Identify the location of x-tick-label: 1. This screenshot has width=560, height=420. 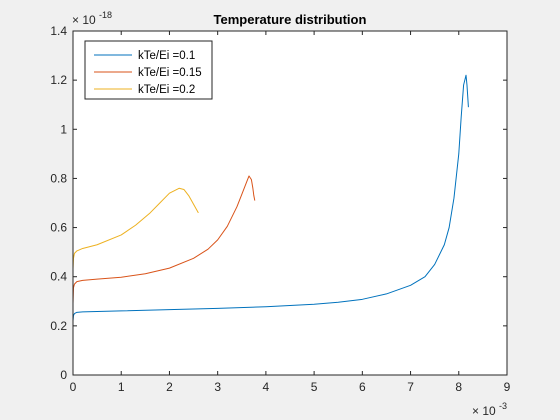
(121, 387).